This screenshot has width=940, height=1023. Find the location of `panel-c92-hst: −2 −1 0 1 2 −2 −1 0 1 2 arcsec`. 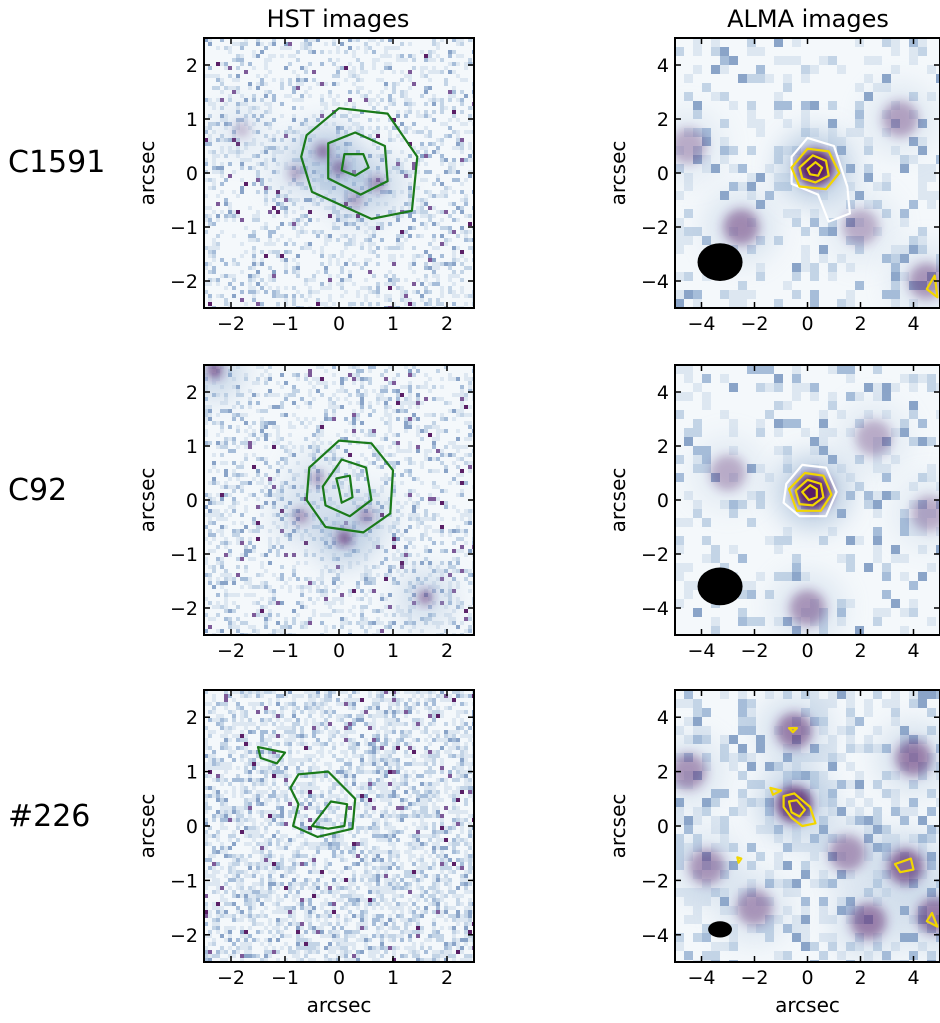

panel-c92-hst: −2 −1 0 1 2 −2 −1 0 1 2 arcsec is located at coordinates (305, 513).